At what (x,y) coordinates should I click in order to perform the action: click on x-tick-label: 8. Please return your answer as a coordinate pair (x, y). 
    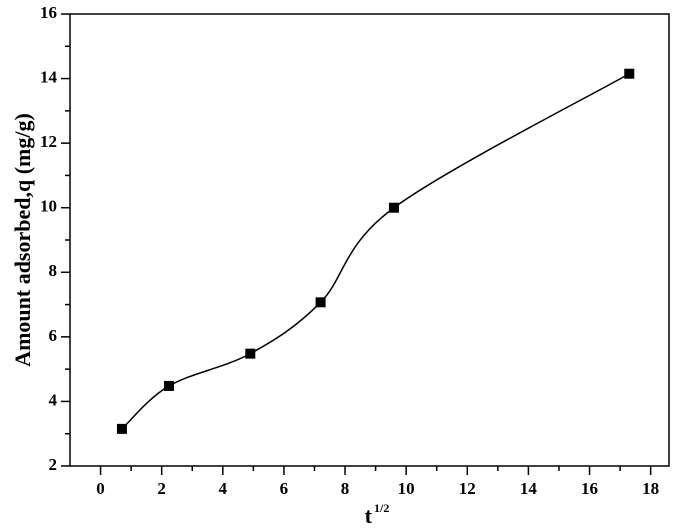
    Looking at the image, I should click on (345, 488).